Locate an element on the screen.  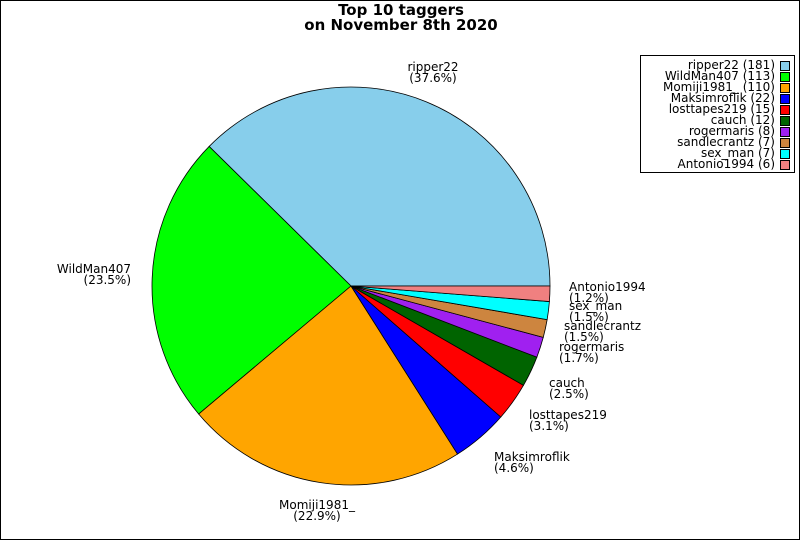
legend-swatch-sandlecrantz is located at coordinates (785, 142).